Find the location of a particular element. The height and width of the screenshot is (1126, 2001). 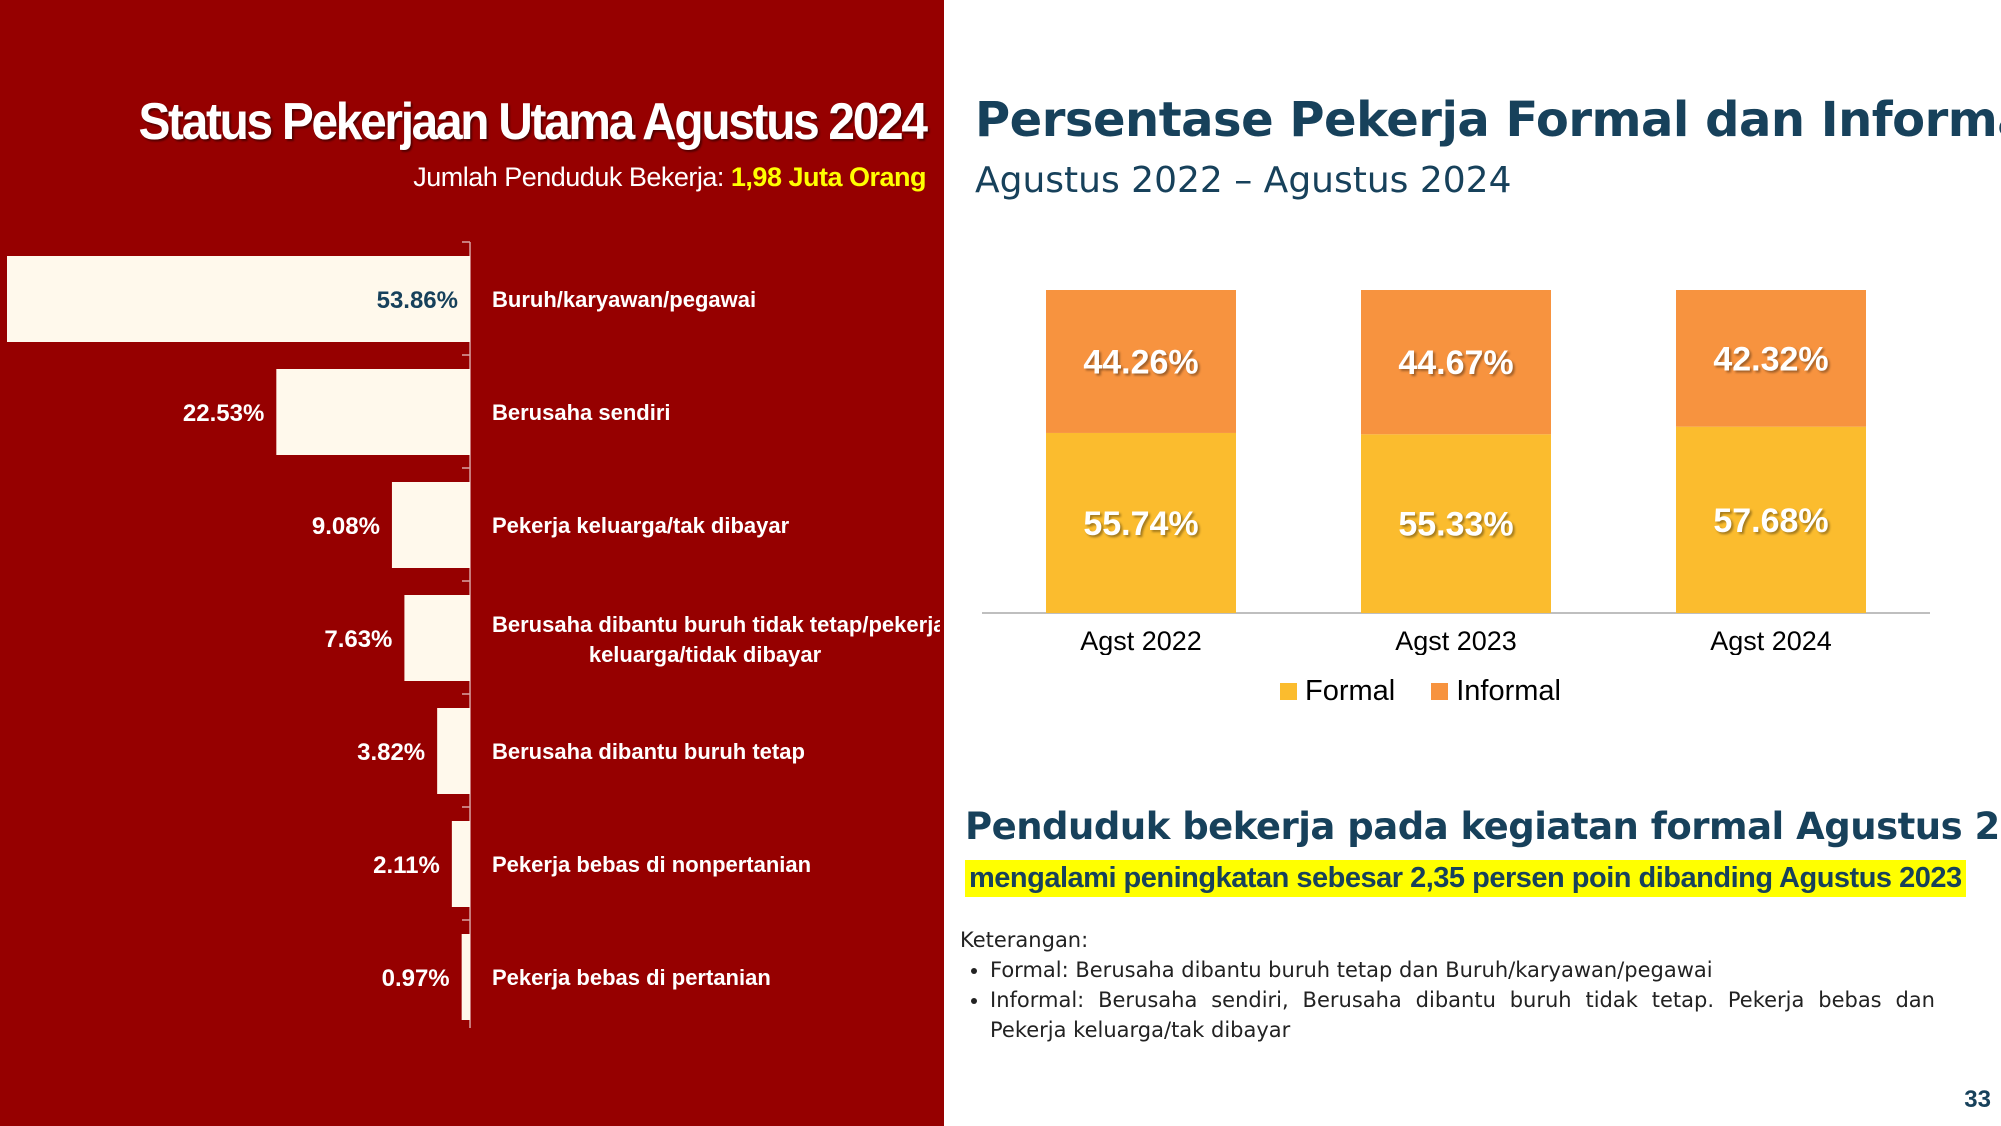

category-label: Pekerja bebas di pertanian is located at coordinates (631, 977).